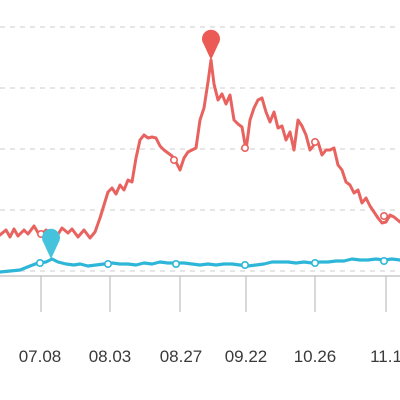  Describe the element at coordinates (211, 44) in the screenshot. I see `peak-marker-red` at that location.